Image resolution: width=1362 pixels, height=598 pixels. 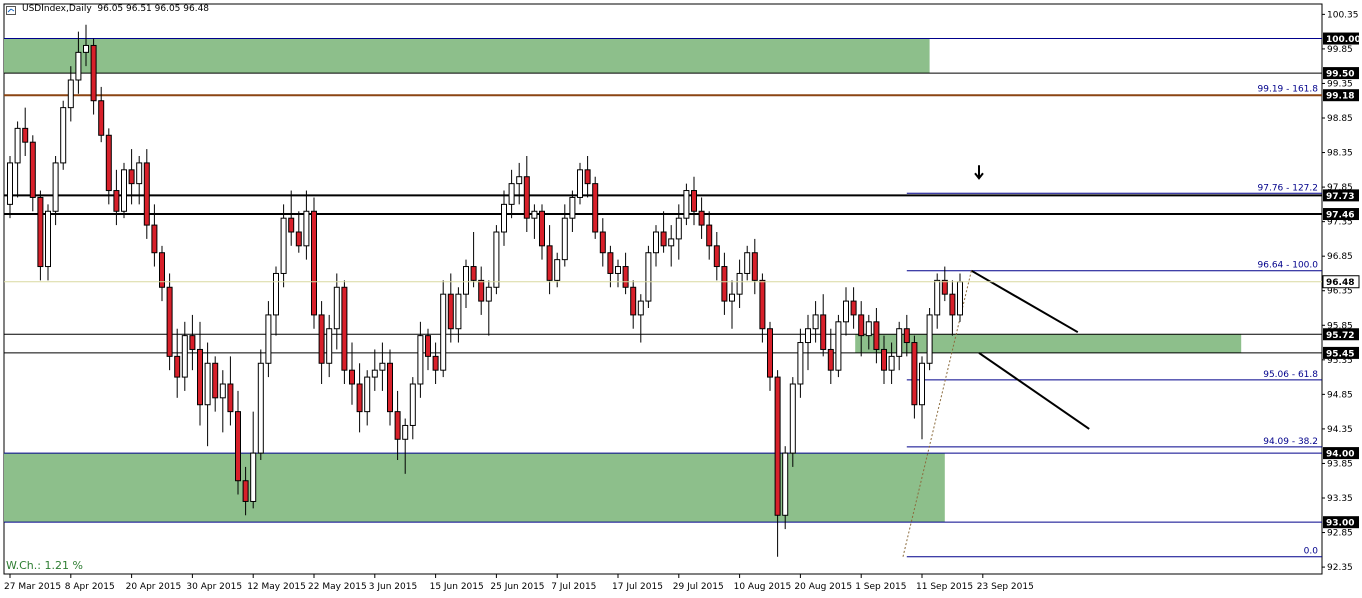 What do you see at coordinates (276, 587) in the screenshot?
I see `x-tick-label: 12 May 2015` at bounding box center [276, 587].